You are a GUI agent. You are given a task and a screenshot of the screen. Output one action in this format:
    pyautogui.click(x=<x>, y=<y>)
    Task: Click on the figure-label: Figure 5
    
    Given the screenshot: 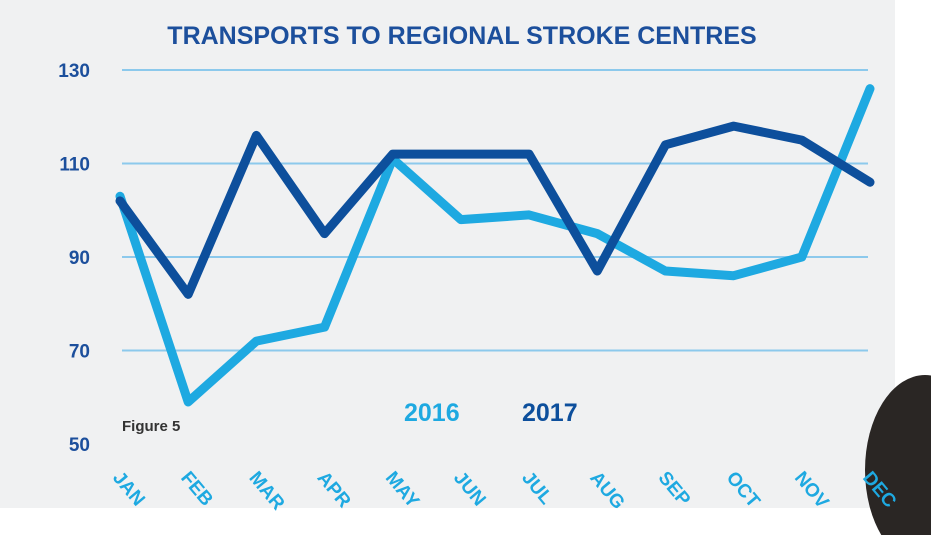 What is the action you would take?
    pyautogui.click(x=151, y=426)
    